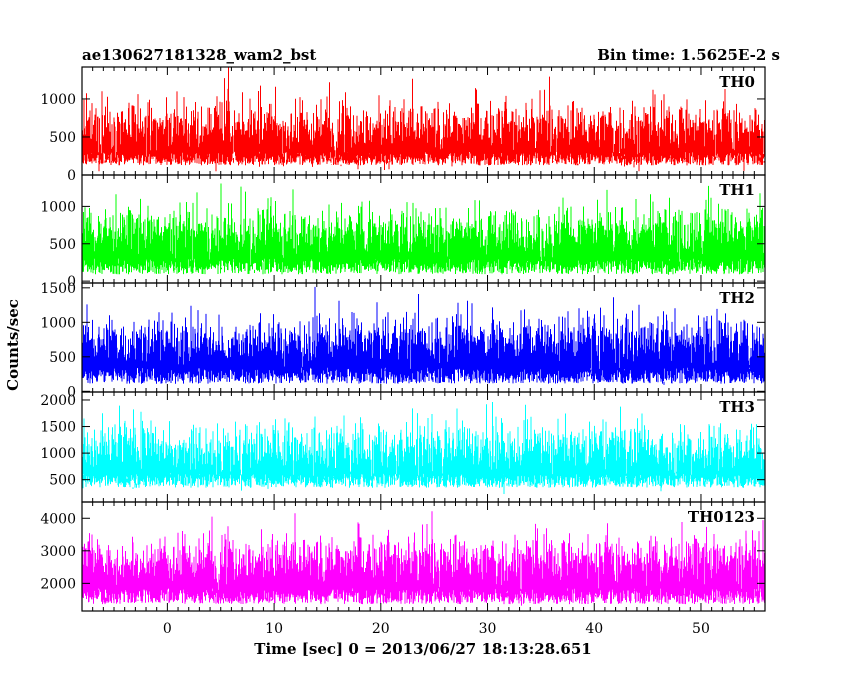 The height and width of the screenshot is (680, 850). What do you see at coordinates (381, 629) in the screenshot?
I see `x-tick-label: 20` at bounding box center [381, 629].